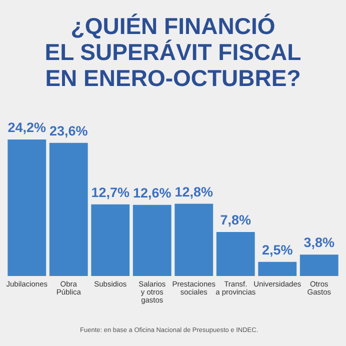  I want to click on data-label: 2,5%, so click(277, 250).